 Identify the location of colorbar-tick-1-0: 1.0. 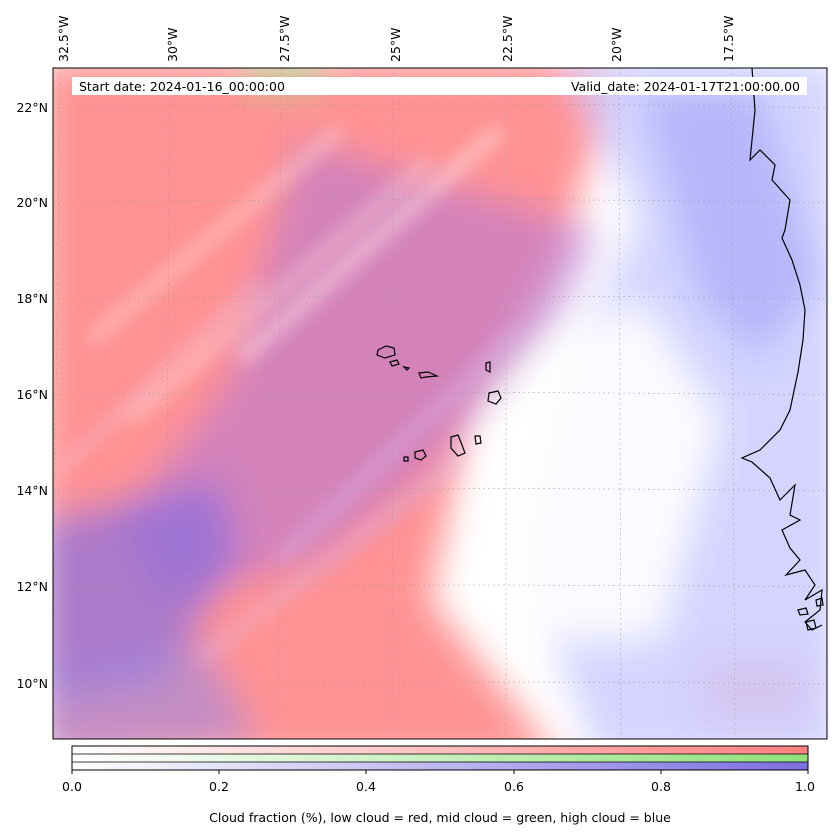
(805, 786).